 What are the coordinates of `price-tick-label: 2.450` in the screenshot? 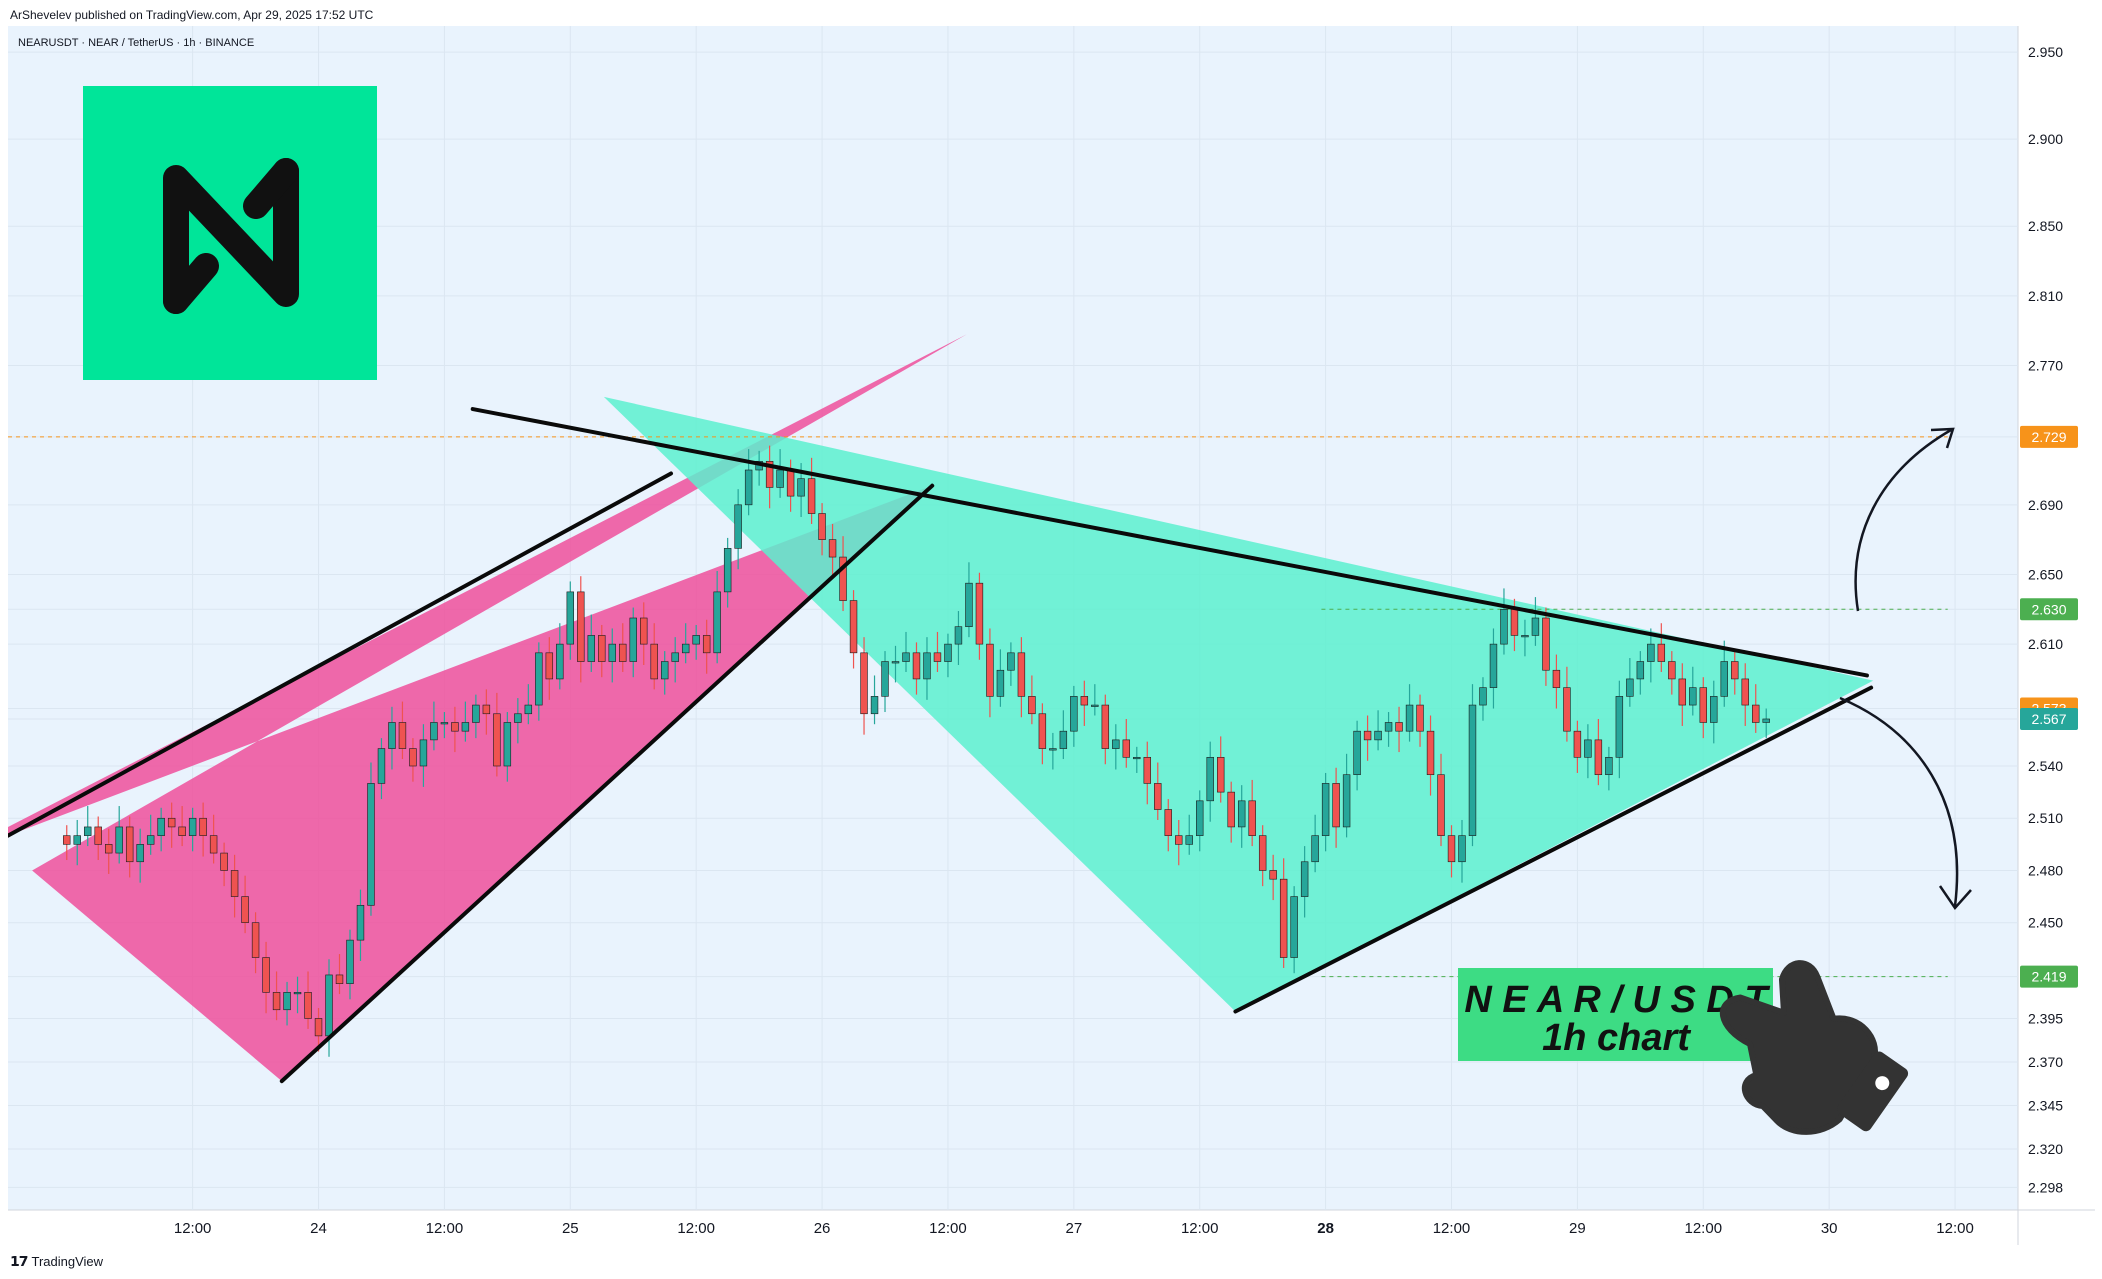 It's located at (2045, 923).